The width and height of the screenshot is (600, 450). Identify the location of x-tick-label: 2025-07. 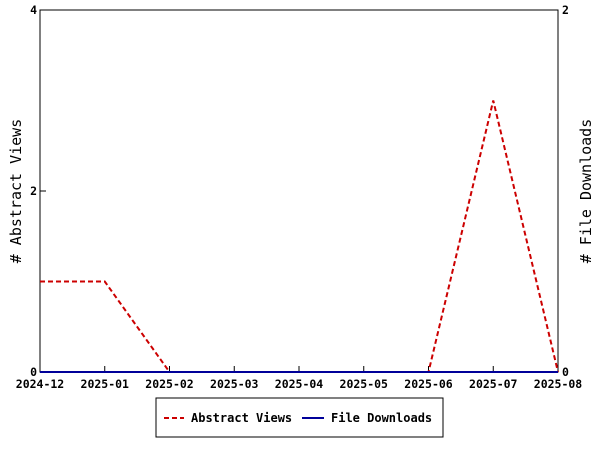
(493, 384).